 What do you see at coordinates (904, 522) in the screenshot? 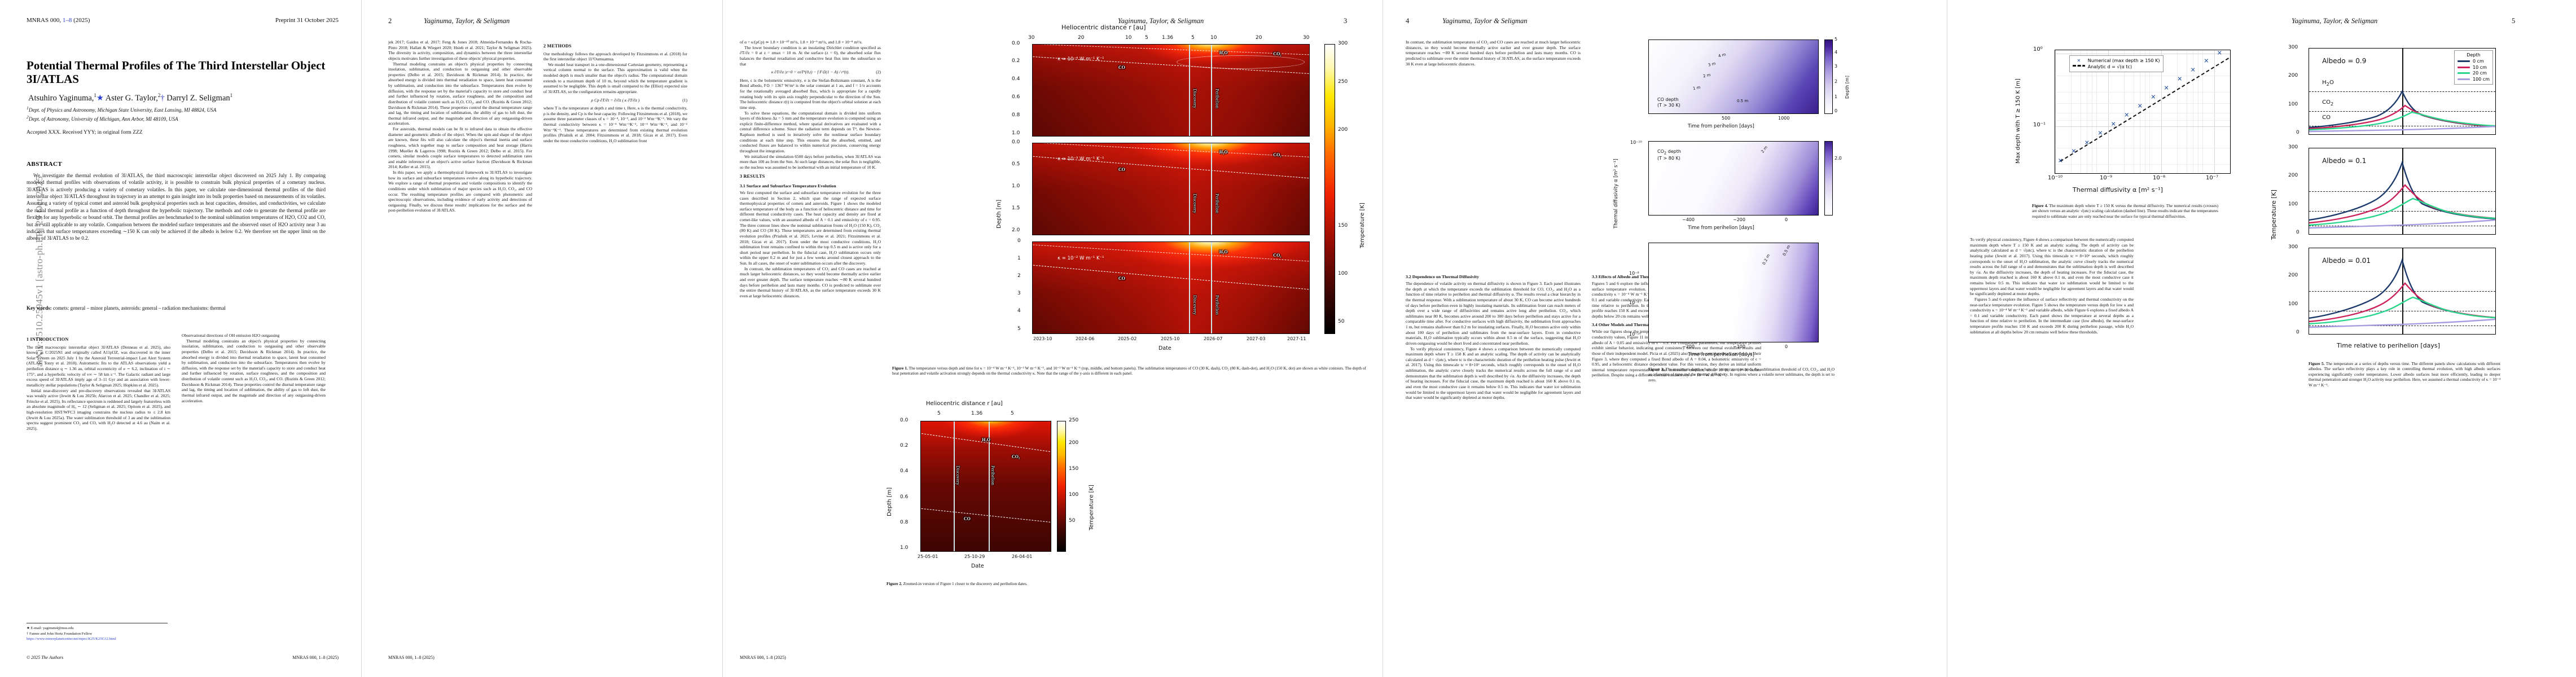
I see `fig2-ytick: 0.8` at bounding box center [904, 522].